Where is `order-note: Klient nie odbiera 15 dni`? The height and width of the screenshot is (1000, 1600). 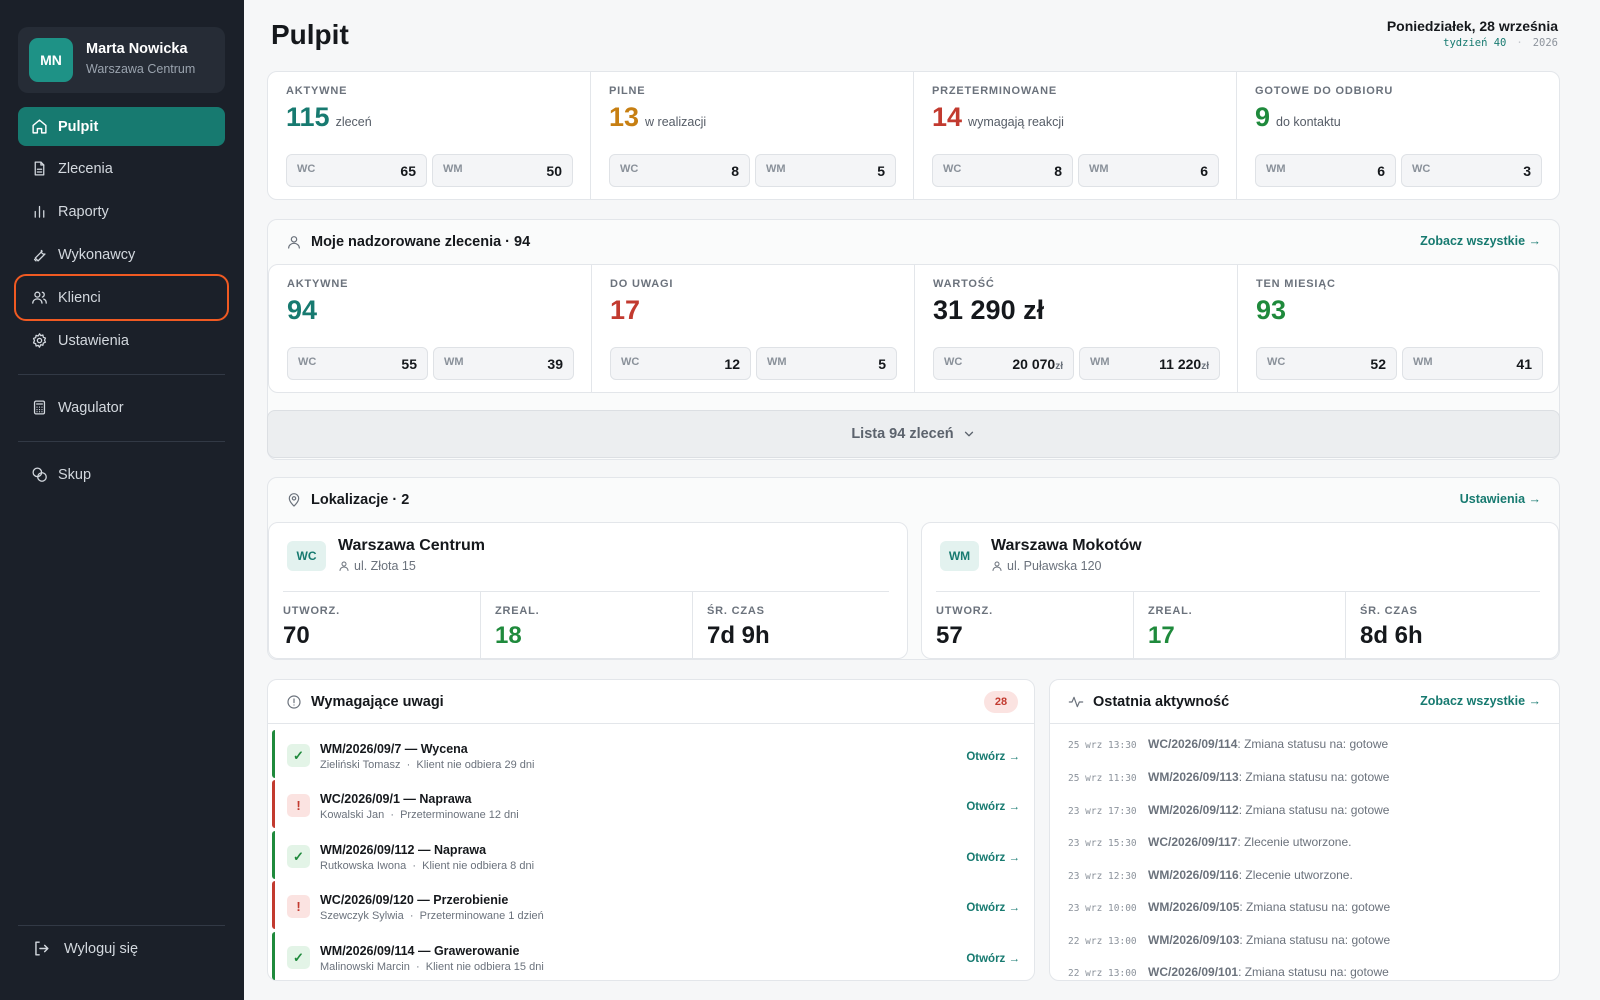
order-note: Klient nie odbiera 15 dni is located at coordinates (484, 967).